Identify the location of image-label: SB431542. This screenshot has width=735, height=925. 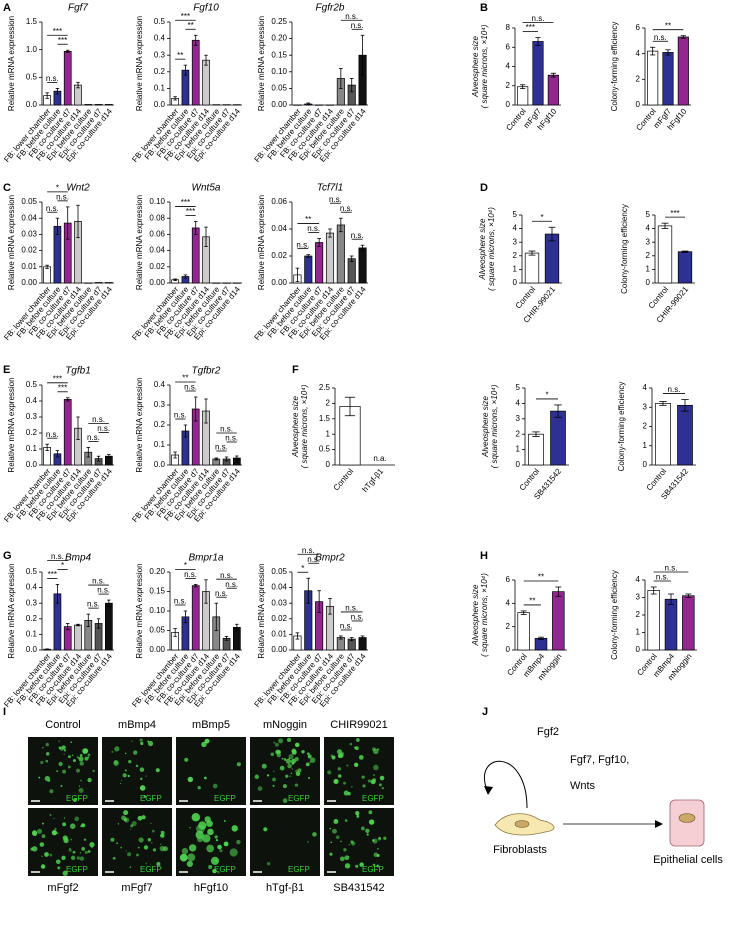
(358, 888).